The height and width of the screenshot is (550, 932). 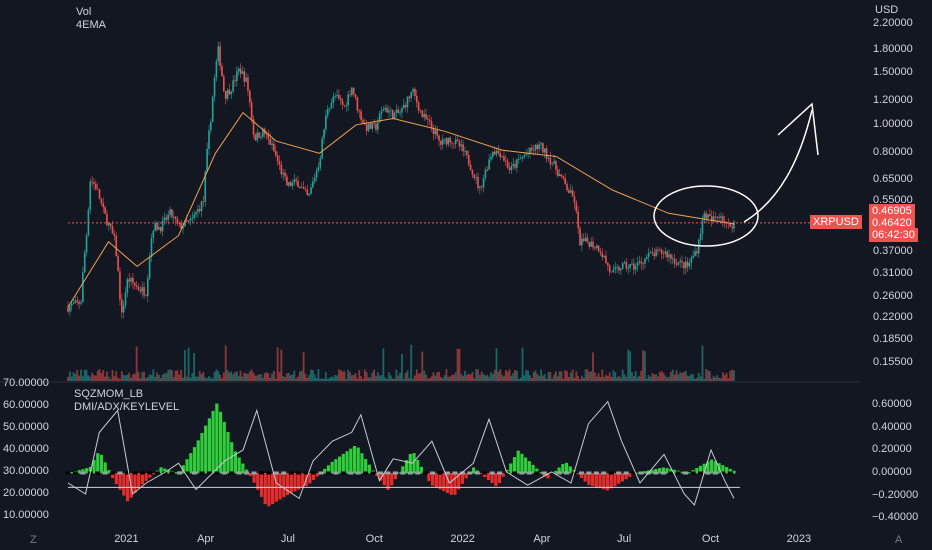 What do you see at coordinates (895, 517) in the screenshot?
I see `indicator-right-tick-label: −0.40000` at bounding box center [895, 517].